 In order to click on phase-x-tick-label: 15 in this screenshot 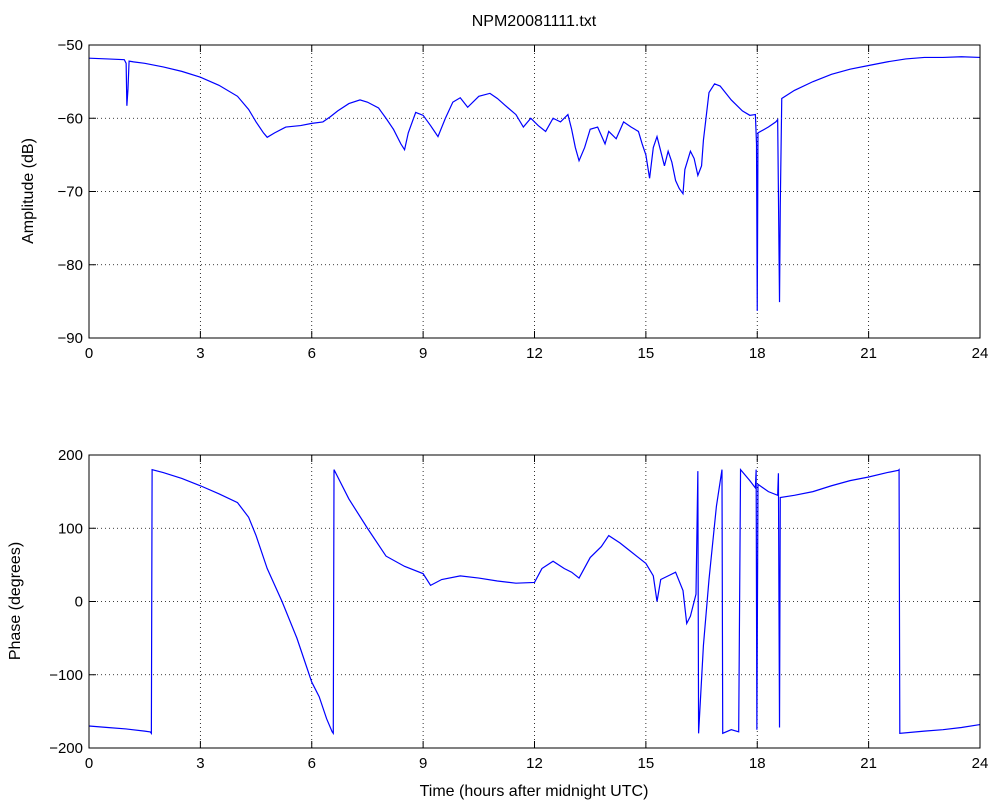, I will do `click(646, 763)`.